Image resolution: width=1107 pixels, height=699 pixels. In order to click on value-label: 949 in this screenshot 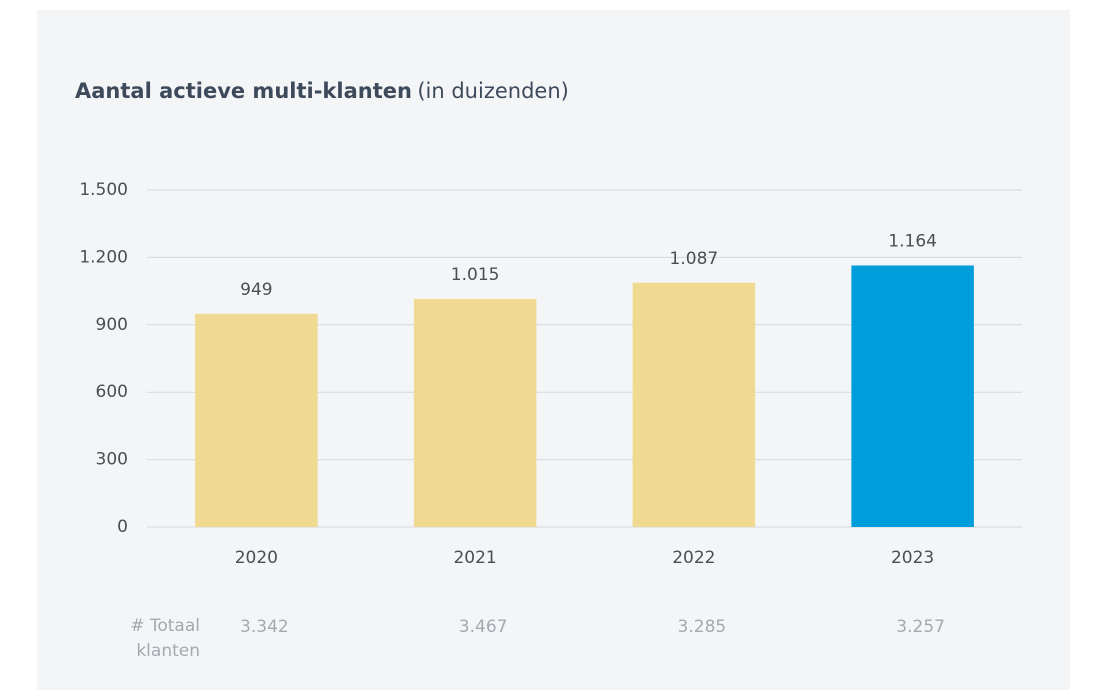, I will do `click(256, 290)`.